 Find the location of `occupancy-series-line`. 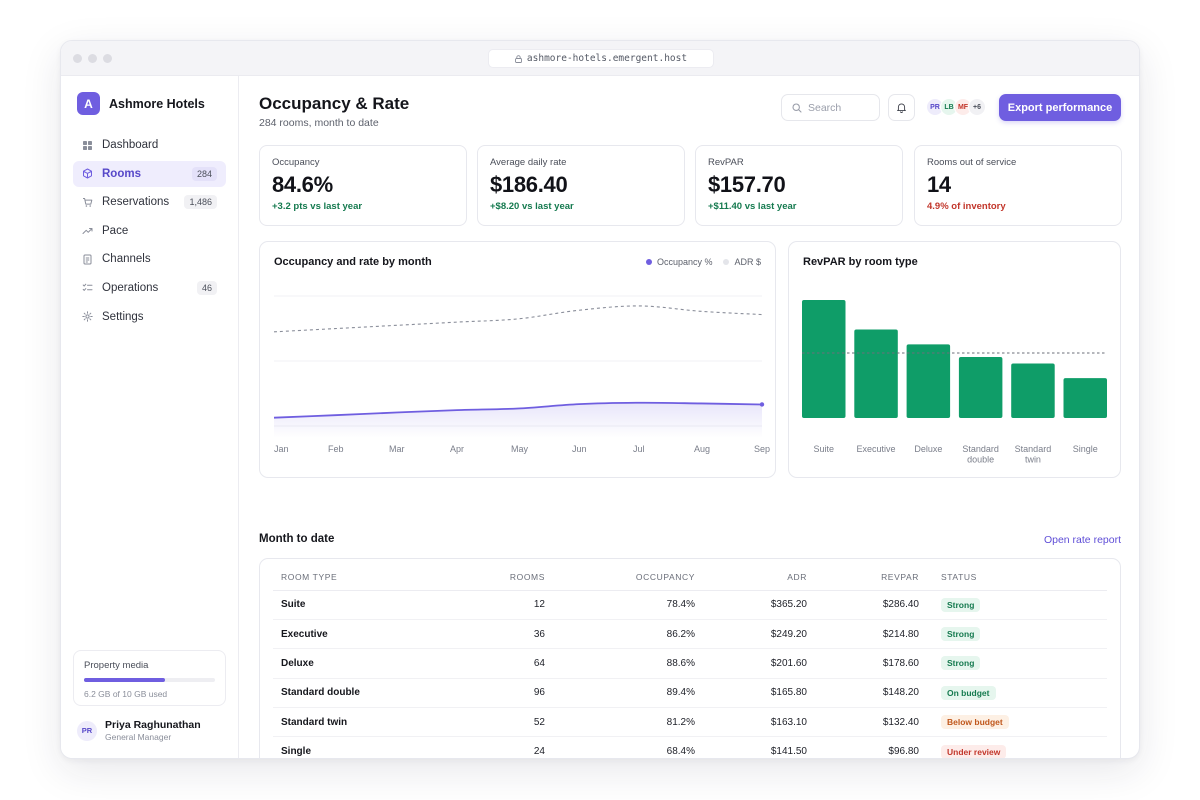

occupancy-series-line is located at coordinates (518, 410).